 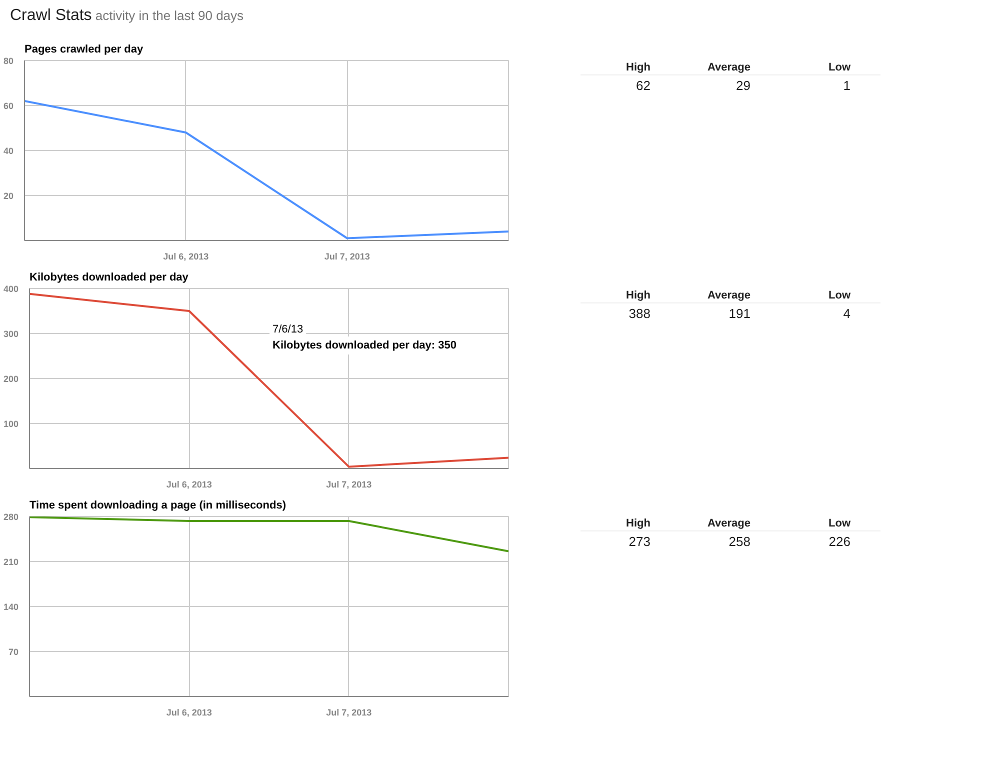 What do you see at coordinates (839, 542) in the screenshot?
I see `data-label: 226` at bounding box center [839, 542].